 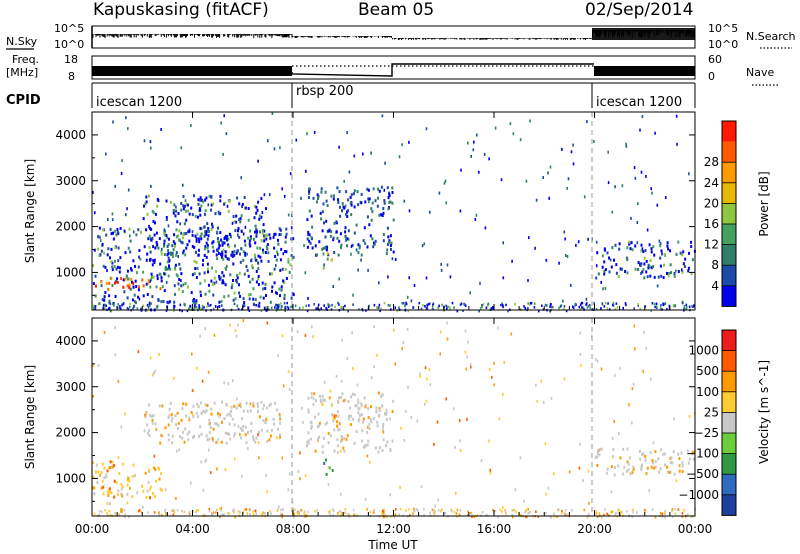 I want to click on velocity-colorbar-label: Velocity [m s^-1], so click(x=764, y=412).